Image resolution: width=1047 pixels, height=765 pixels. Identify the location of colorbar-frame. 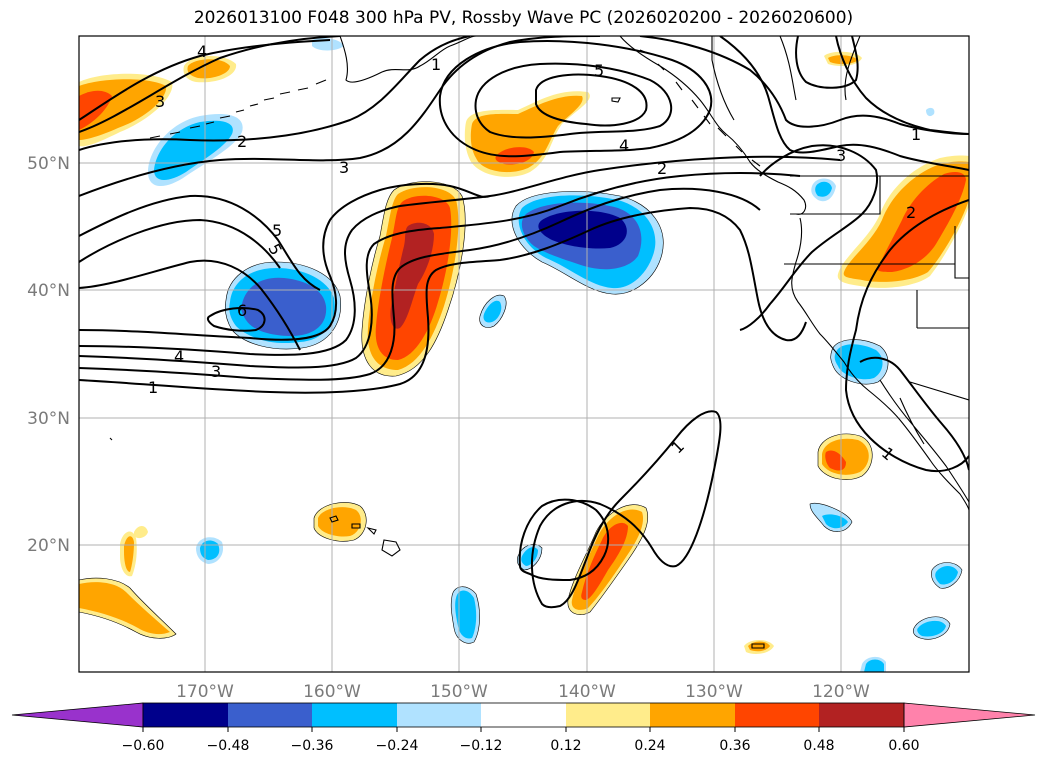
(523, 715).